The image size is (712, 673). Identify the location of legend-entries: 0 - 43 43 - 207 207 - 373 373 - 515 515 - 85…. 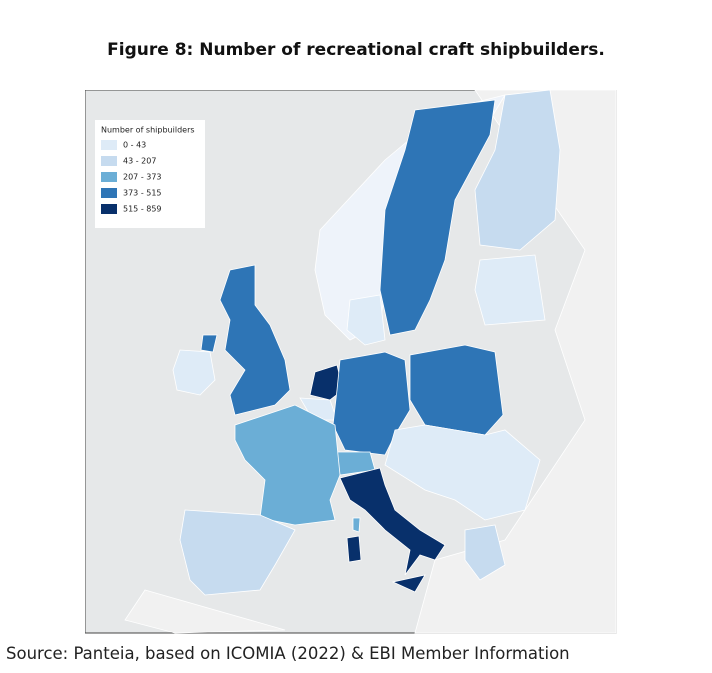
(131, 177).